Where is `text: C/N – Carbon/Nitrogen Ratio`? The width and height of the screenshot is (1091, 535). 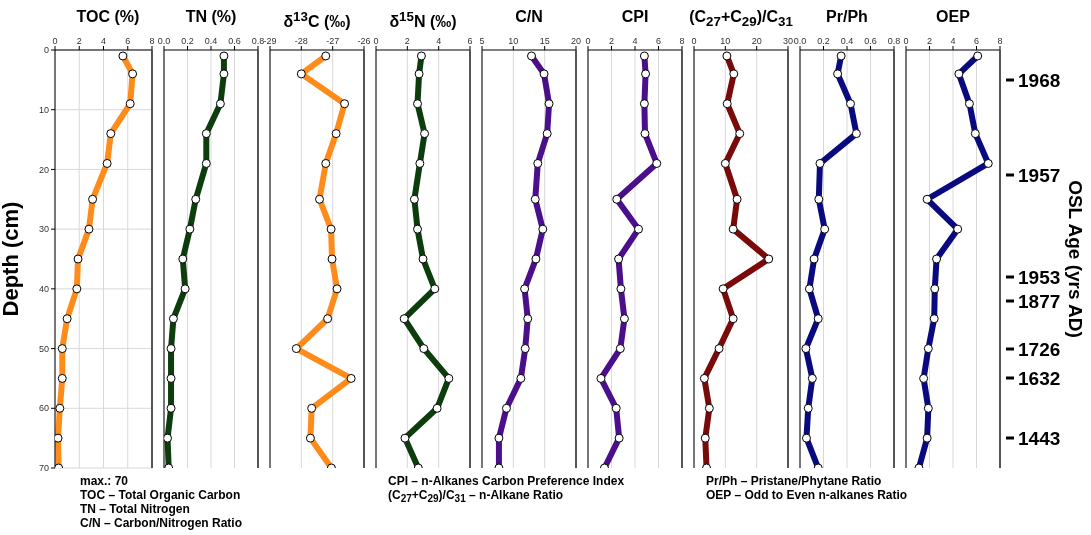 text: C/N – Carbon/Nitrogen Ratio is located at coordinates (161, 523).